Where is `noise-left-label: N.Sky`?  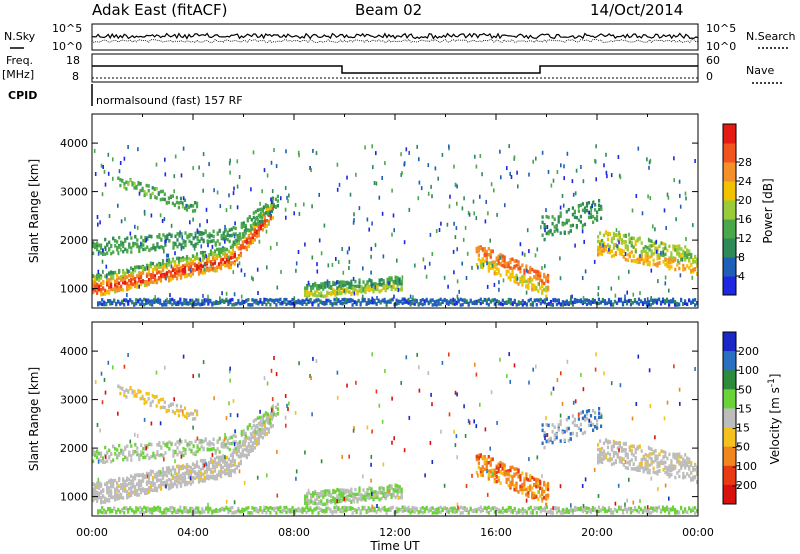 noise-left-label: N.Sky is located at coordinates (20, 36).